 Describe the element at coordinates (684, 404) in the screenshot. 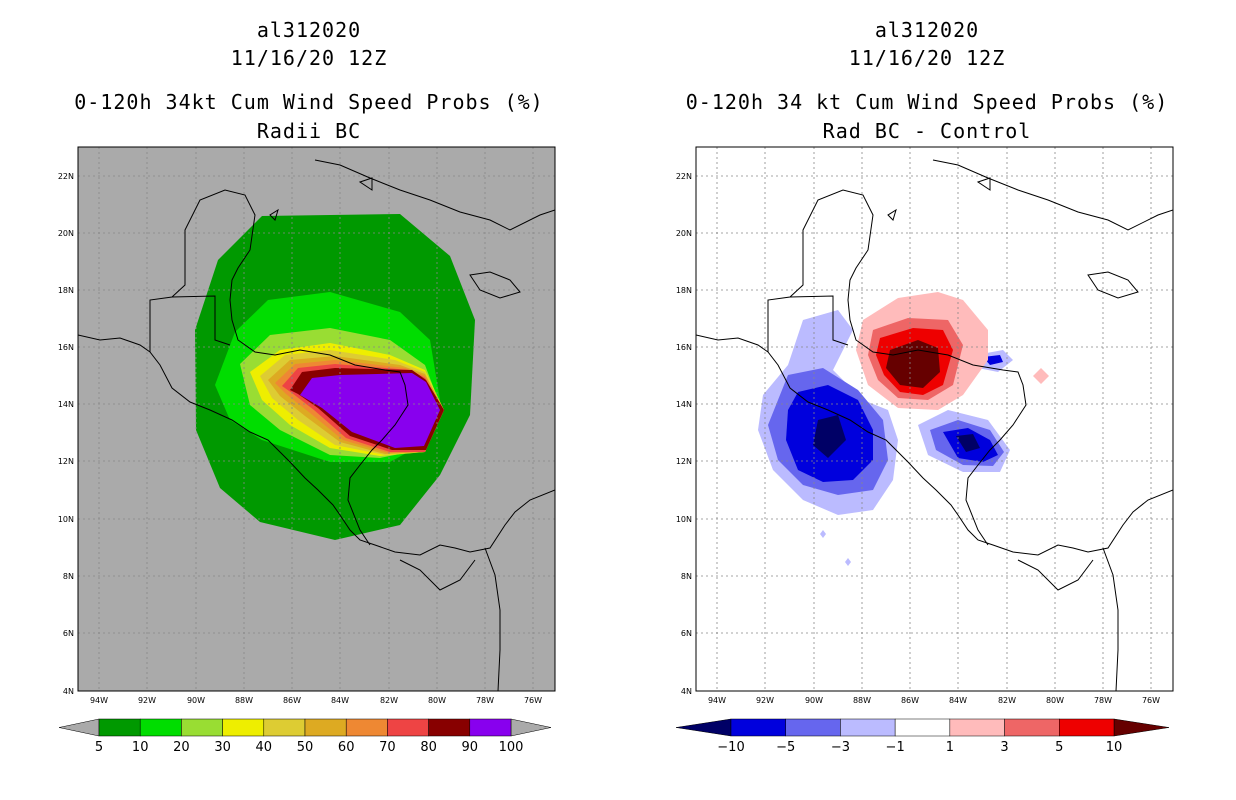

I see `lat-label: 14N` at that location.